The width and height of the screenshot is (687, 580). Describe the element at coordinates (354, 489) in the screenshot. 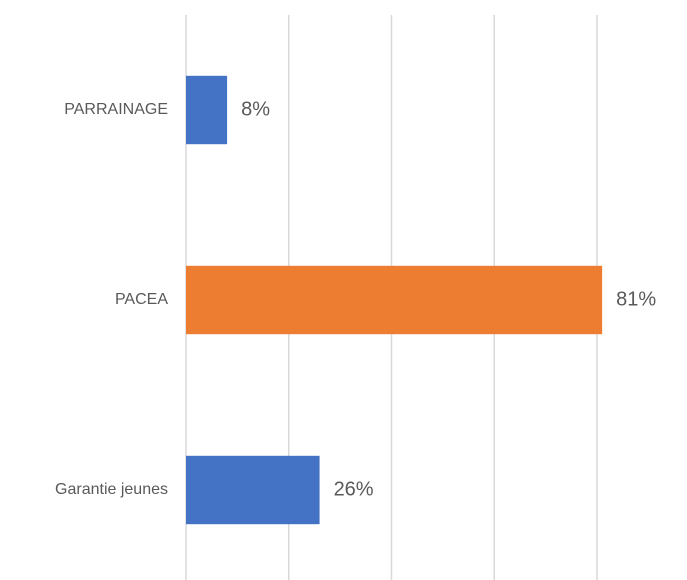

I see `value-label: 26%` at that location.